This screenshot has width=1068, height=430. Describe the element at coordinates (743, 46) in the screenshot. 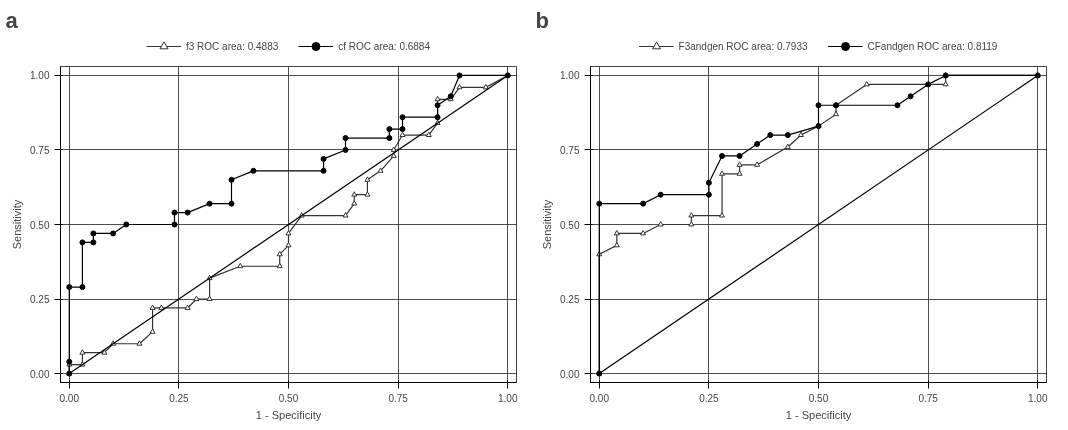

I see `legend-label: F3andgen ROC area: 0.7933` at that location.